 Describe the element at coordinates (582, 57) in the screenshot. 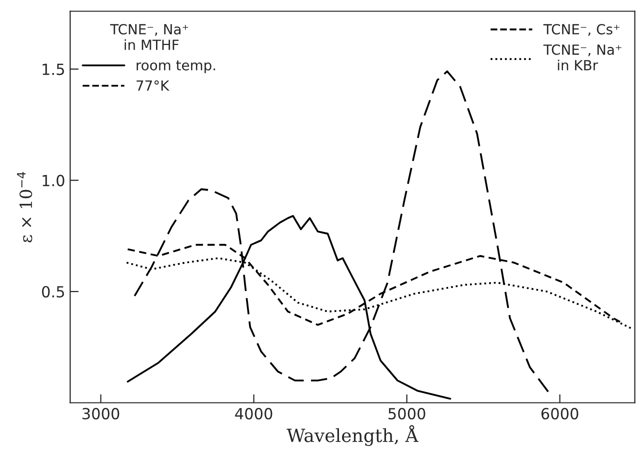

I see `legend-label: TCNE⁻, Na⁺ in KBr` at that location.